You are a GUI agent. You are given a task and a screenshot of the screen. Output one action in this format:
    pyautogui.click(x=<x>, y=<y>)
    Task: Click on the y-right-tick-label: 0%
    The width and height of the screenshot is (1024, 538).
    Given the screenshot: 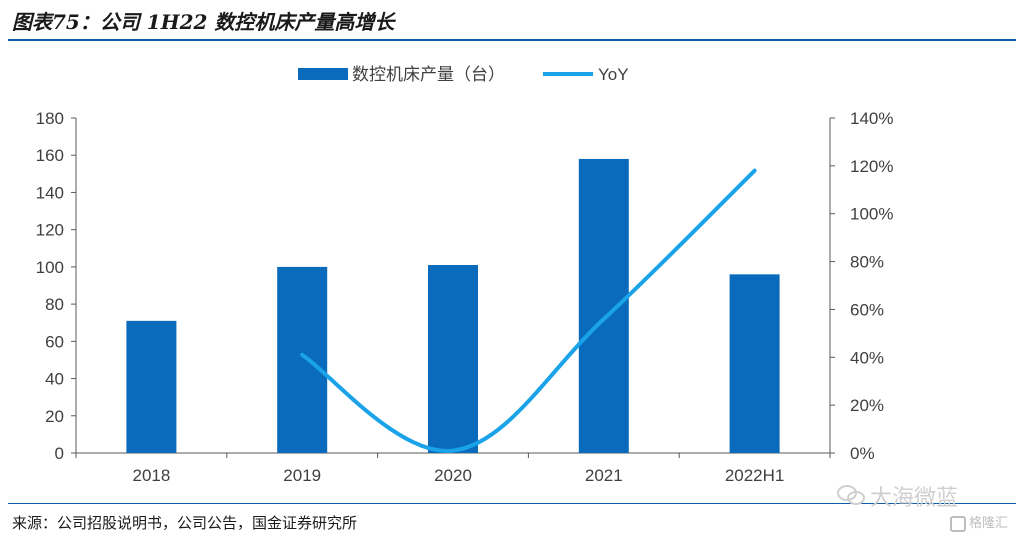 What is the action you would take?
    pyautogui.click(x=862, y=453)
    